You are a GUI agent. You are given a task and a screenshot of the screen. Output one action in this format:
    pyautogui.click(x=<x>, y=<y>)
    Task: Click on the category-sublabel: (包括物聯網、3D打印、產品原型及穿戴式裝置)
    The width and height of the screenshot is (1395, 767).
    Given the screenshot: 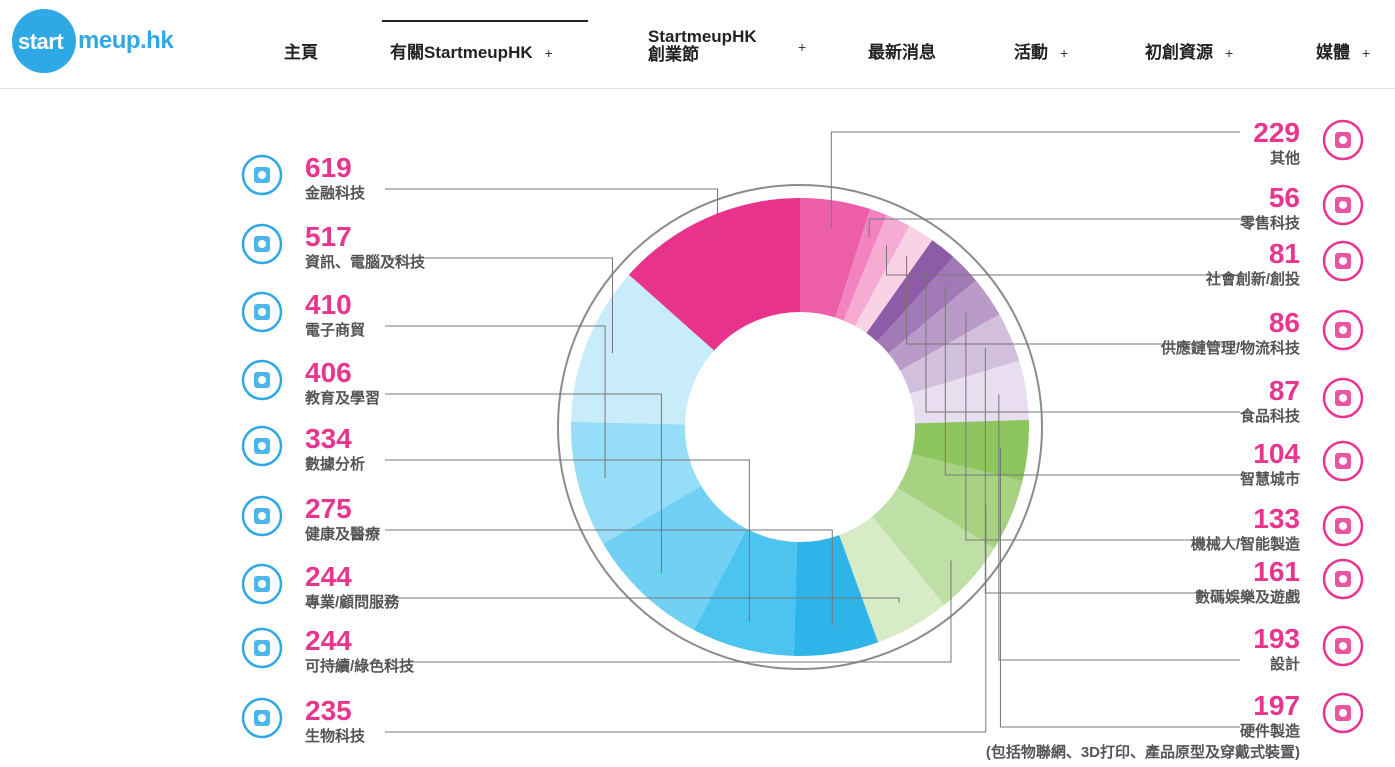 What is the action you would take?
    pyautogui.click(x=1143, y=752)
    